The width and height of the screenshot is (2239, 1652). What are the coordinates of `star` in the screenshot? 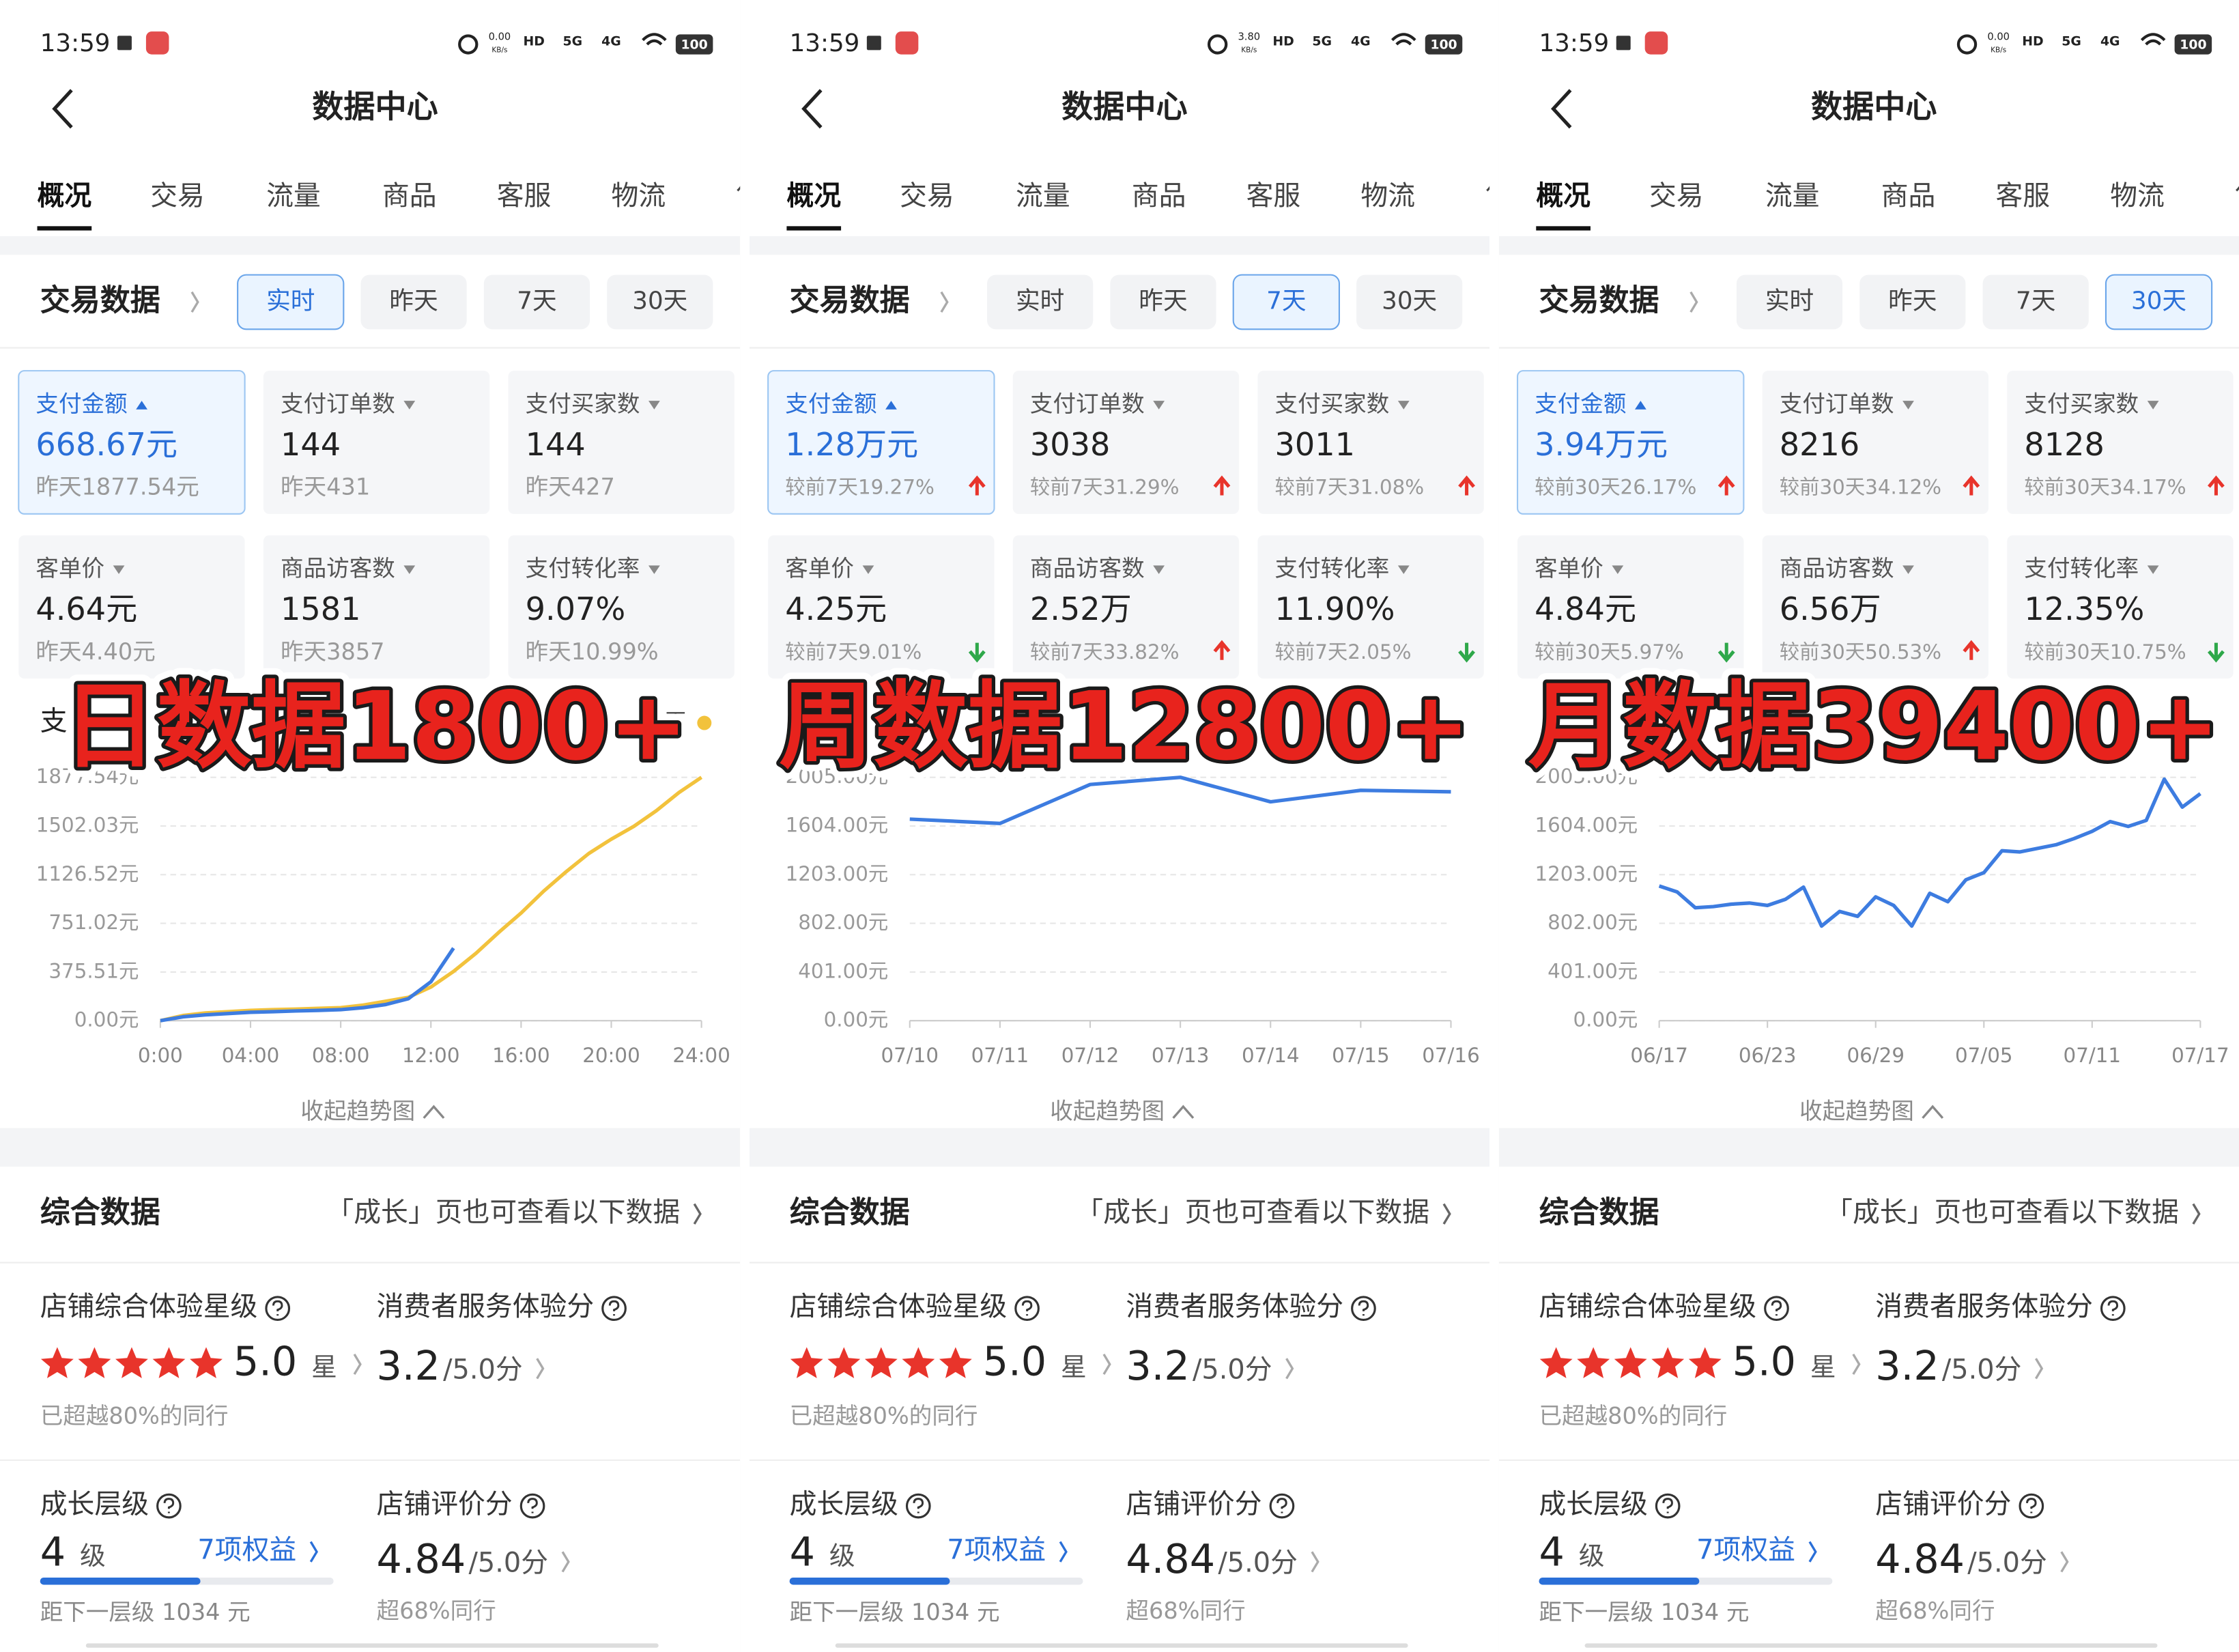 It's located at (806, 1362).